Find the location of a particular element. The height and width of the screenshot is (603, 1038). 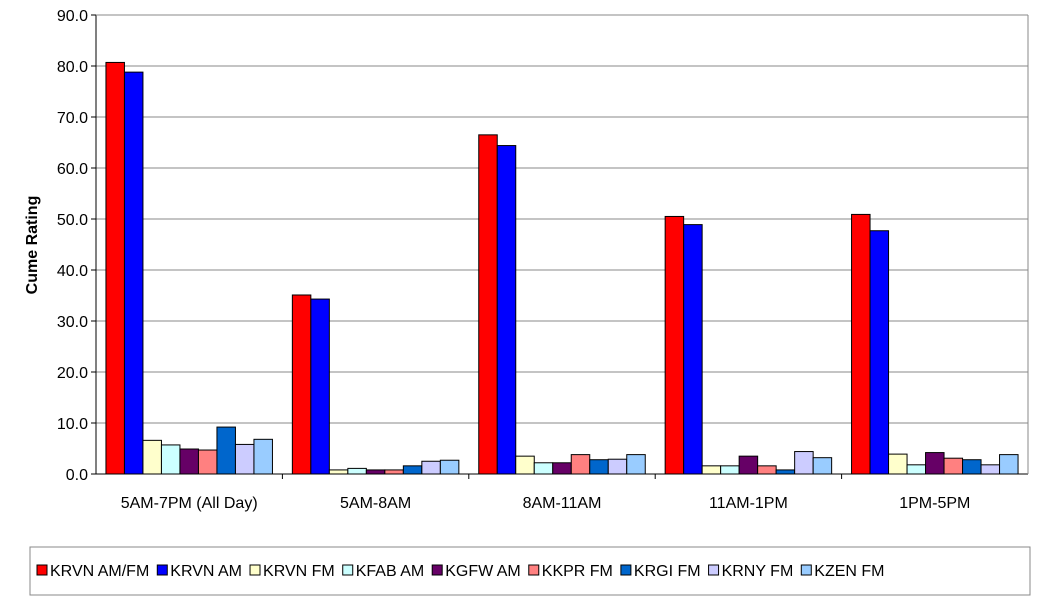

y-tick-label: 60.0 is located at coordinates (72, 169).